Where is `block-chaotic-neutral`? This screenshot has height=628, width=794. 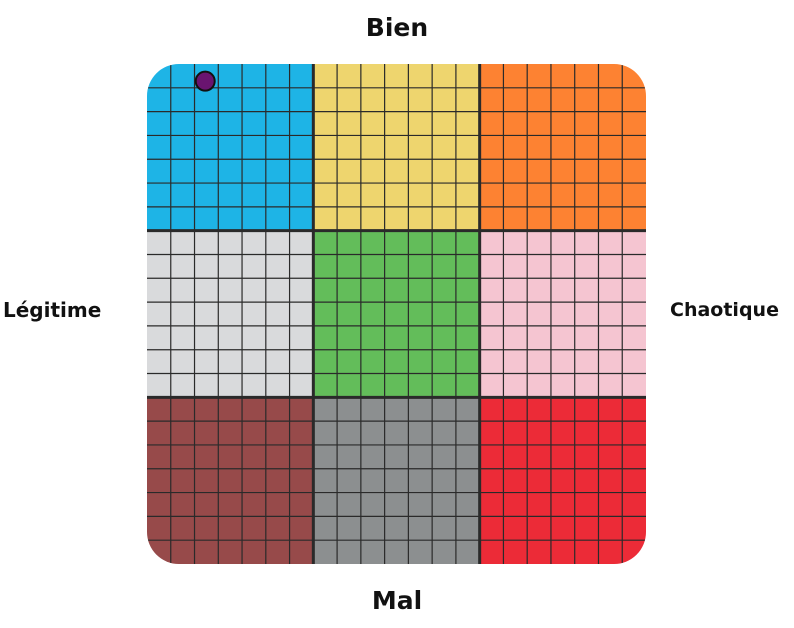 block-chaotic-neutral is located at coordinates (562, 314).